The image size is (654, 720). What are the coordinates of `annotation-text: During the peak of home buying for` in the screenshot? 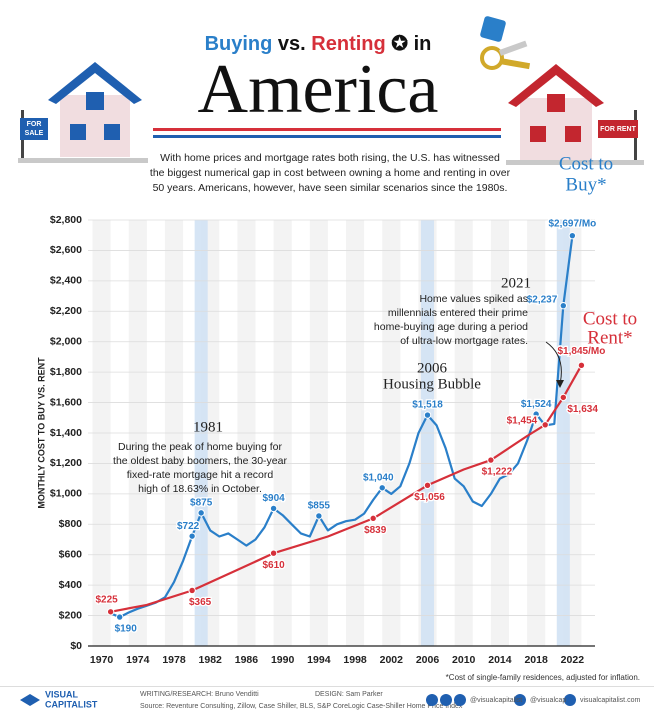 It's located at (200, 447).